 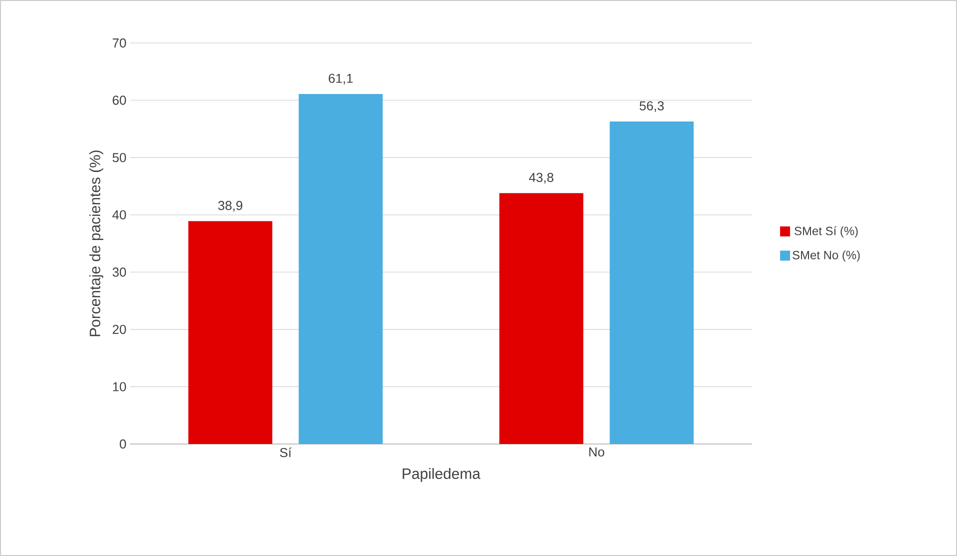 What do you see at coordinates (596, 452) in the screenshot?
I see `x-tick-label: No` at bounding box center [596, 452].